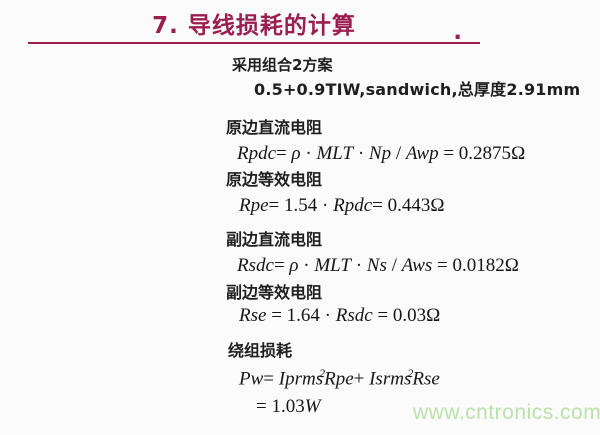 The width and height of the screenshot is (600, 435). Describe the element at coordinates (339, 378) in the screenshot. I see `formula-winding-loss: Pw= Iprms2Rpe+ Isrms2Rse` at that location.